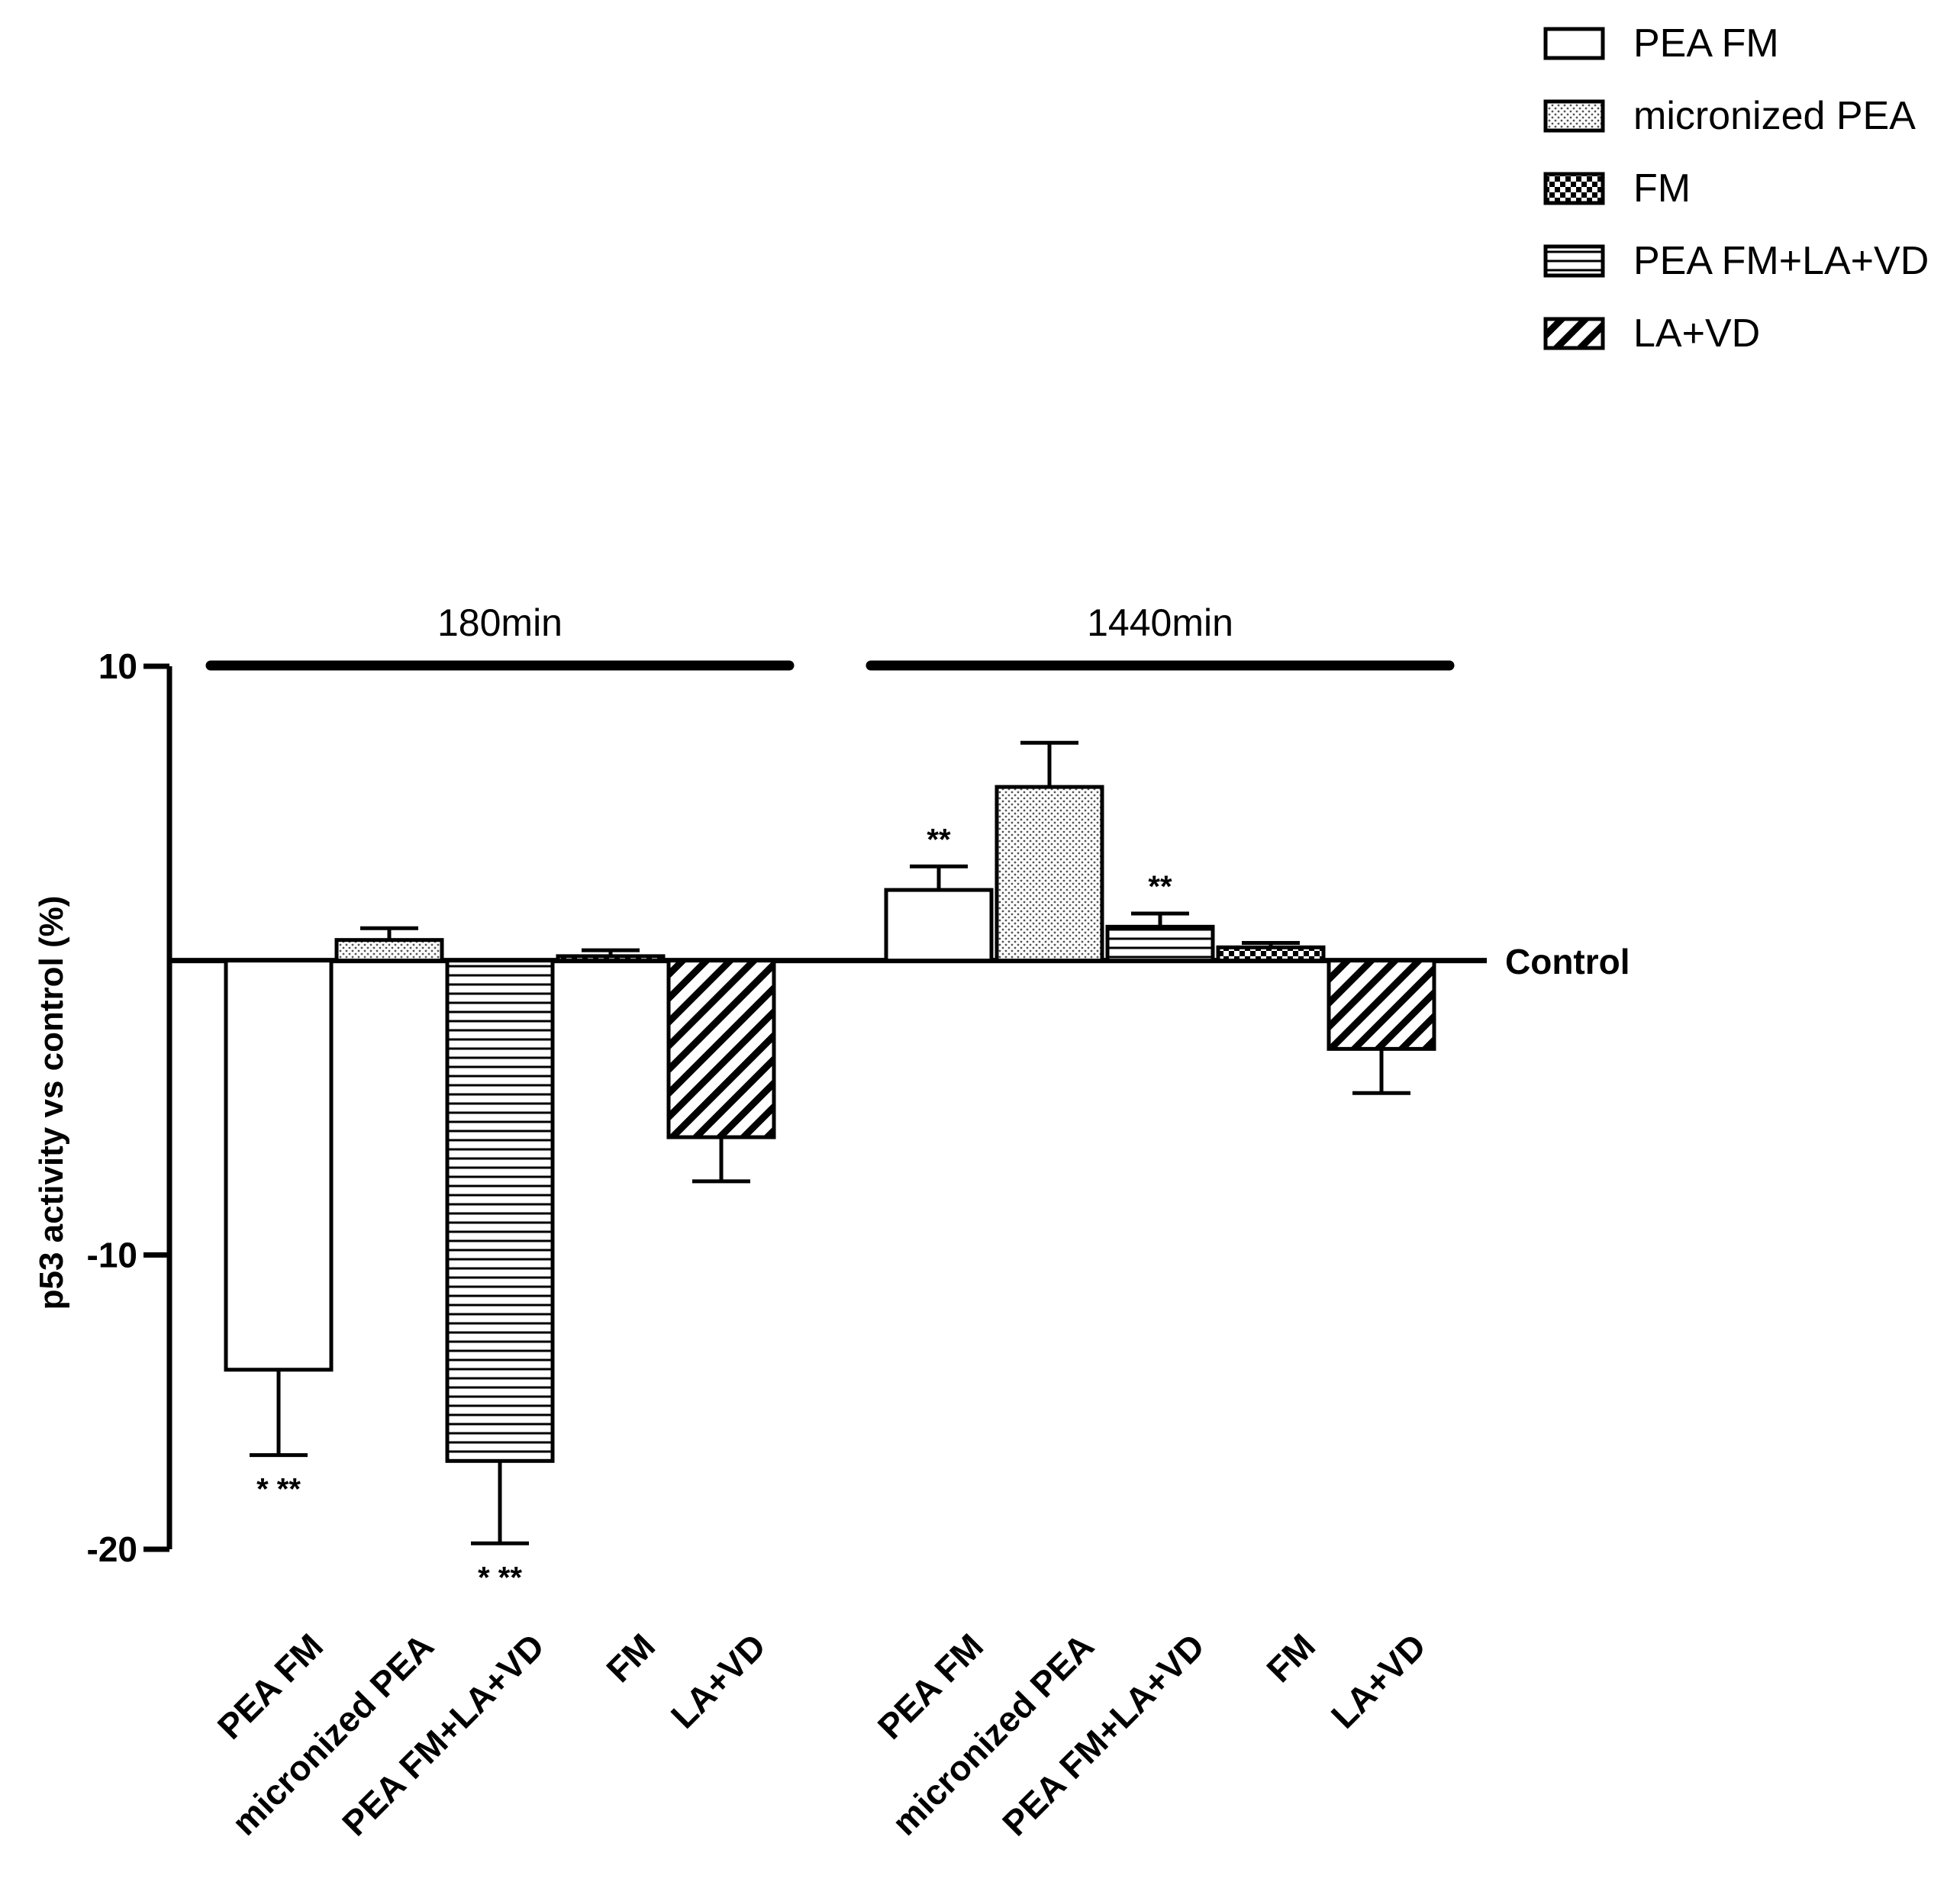 The height and width of the screenshot is (1882, 1960). What do you see at coordinates (1662, 188) in the screenshot?
I see `legend-label: FM` at bounding box center [1662, 188].